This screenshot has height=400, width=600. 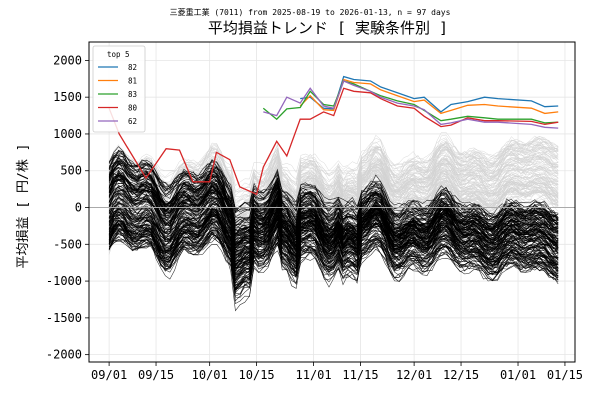 What do you see at coordinates (67, 244) in the screenshot?
I see `y-tick-label: -500` at bounding box center [67, 244].